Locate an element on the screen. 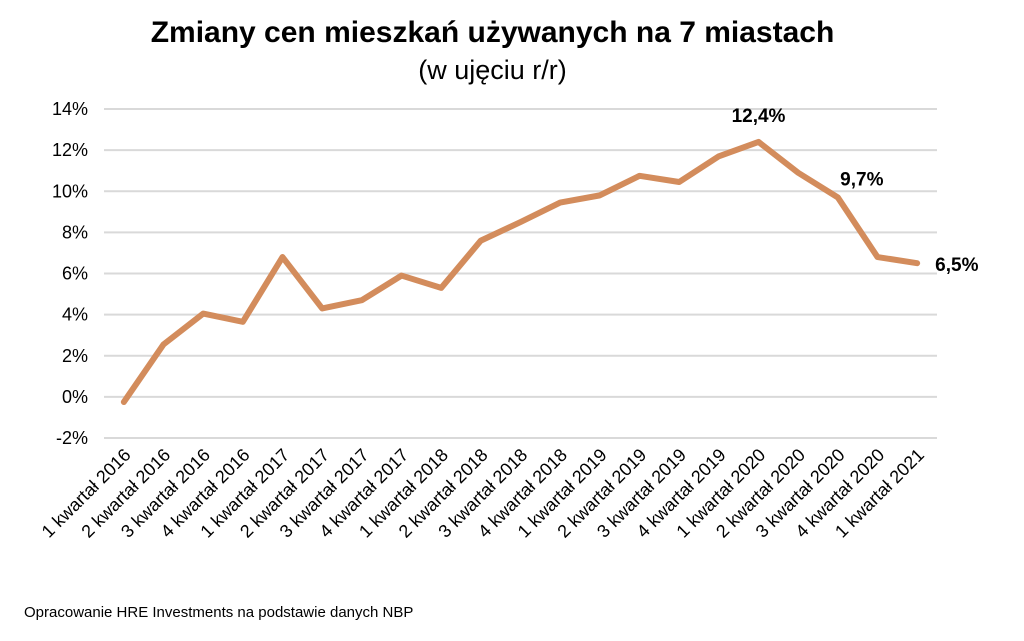  y-tick-label: 14% is located at coordinates (70, 109).